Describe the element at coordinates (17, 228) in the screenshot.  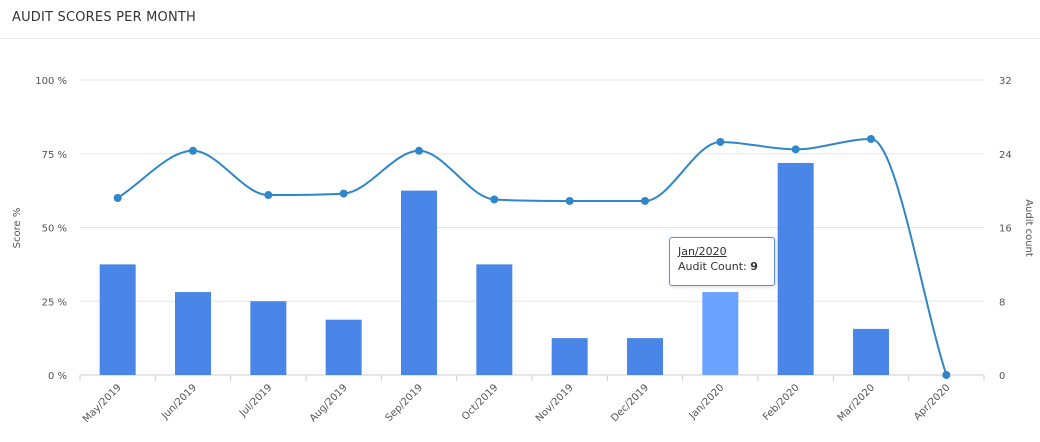
I see `y-axis-left-title: Score %` at that location.